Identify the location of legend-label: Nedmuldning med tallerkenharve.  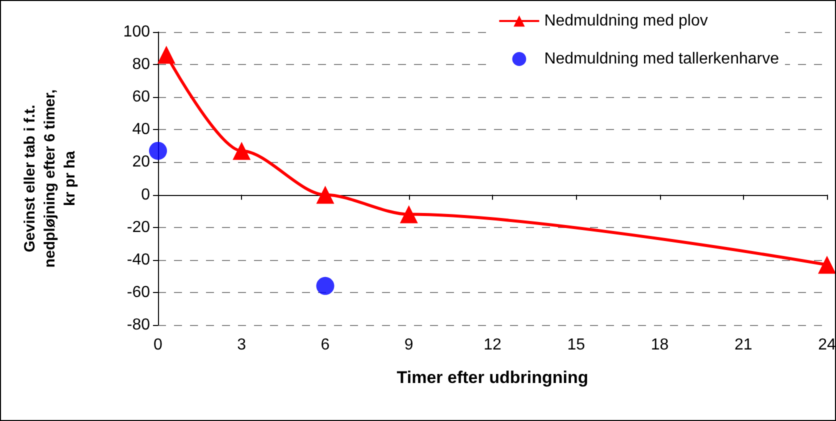
(662, 59).